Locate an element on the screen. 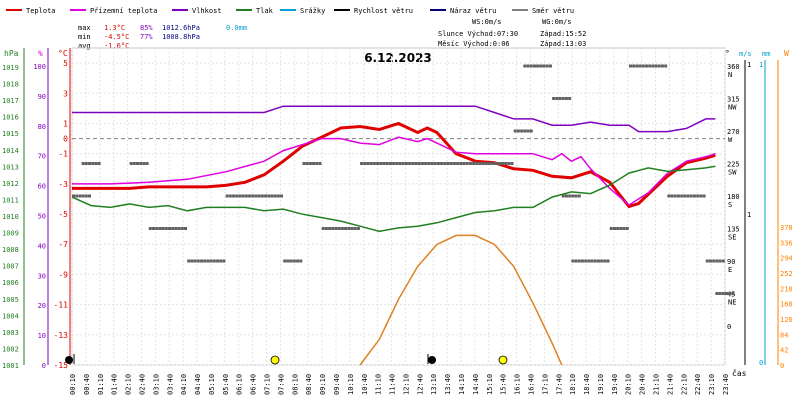 The image size is (800, 400). stat-press: 1012.6hPa is located at coordinates (181, 28).